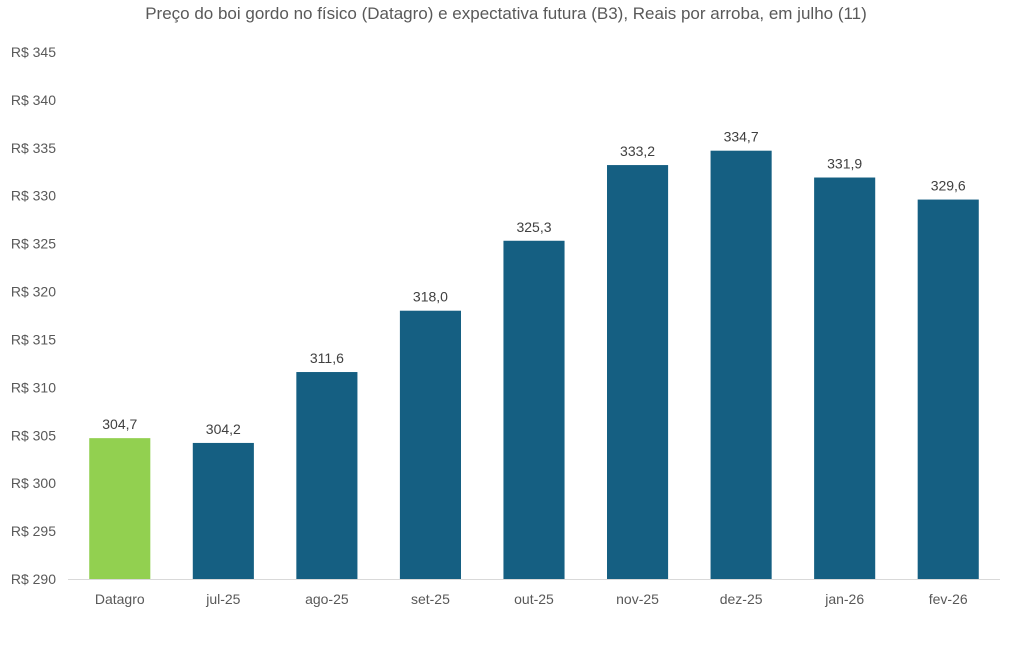 This screenshot has height=649, width=1012. Describe the element at coordinates (119, 424) in the screenshot. I see `data-label: 304,7` at that location.